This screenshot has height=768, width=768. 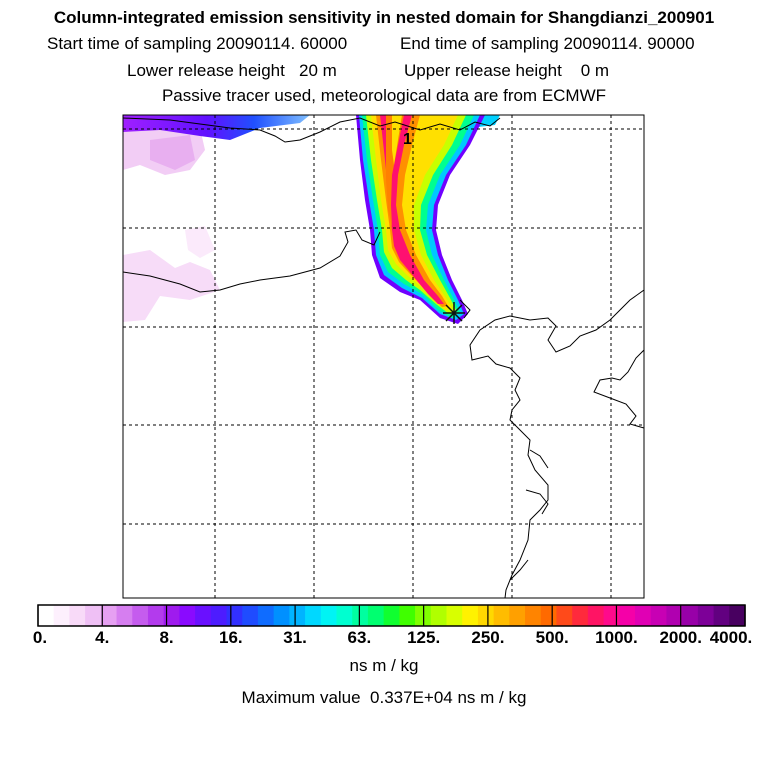 What do you see at coordinates (216, 127) in the screenshot?
I see `sensitivity-band-north` at bounding box center [216, 127].